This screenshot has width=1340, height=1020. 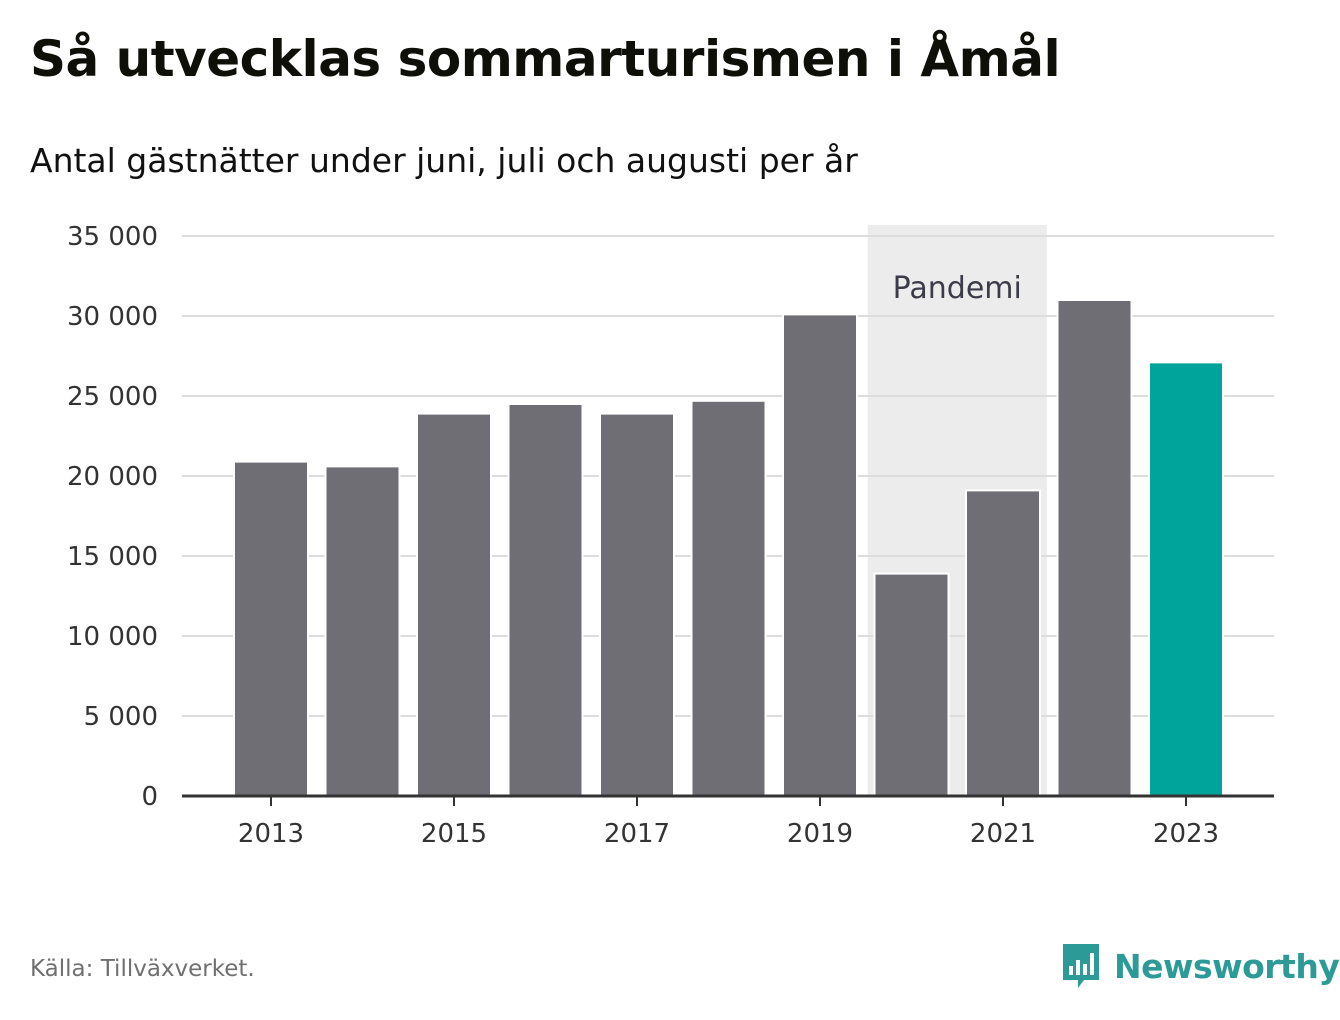 What do you see at coordinates (454, 604) in the screenshot?
I see `bar-2015` at bounding box center [454, 604].